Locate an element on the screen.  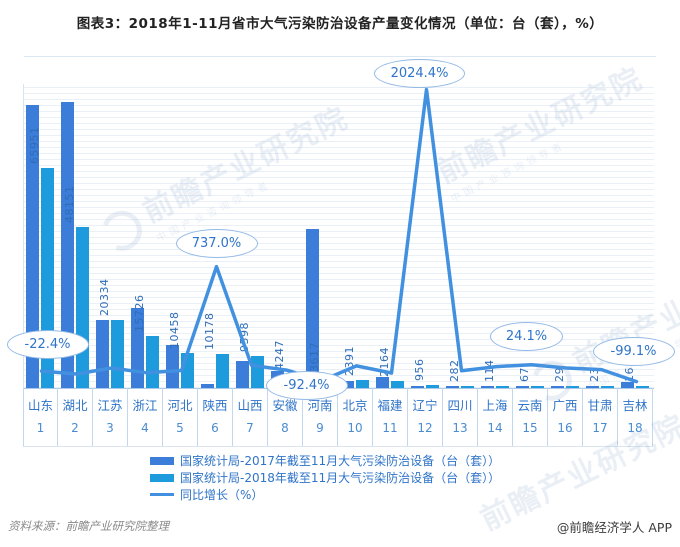
bar-2017-辽宁 is located at coordinates (417, 387).